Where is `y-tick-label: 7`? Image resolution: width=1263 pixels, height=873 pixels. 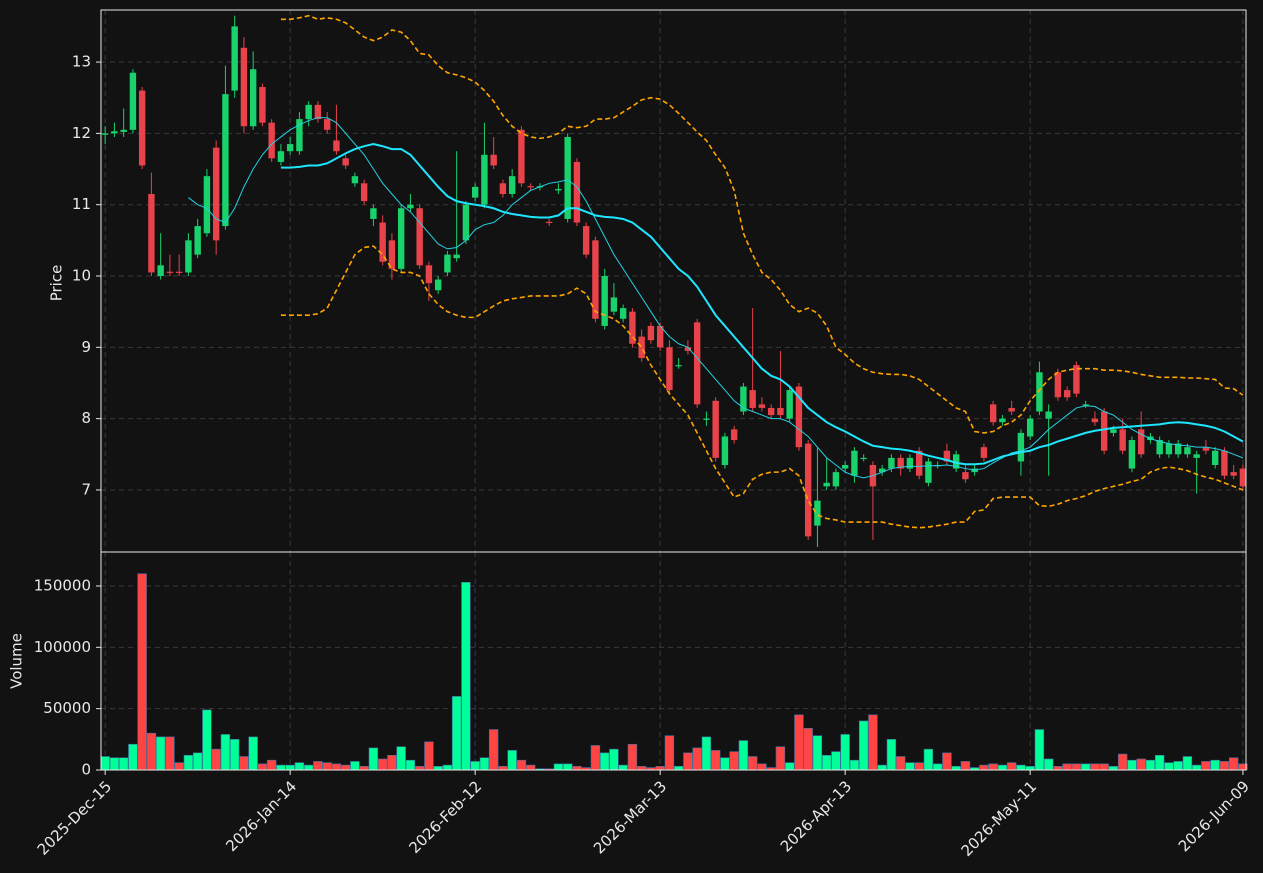 y-tick-label: 7 is located at coordinates (86, 489).